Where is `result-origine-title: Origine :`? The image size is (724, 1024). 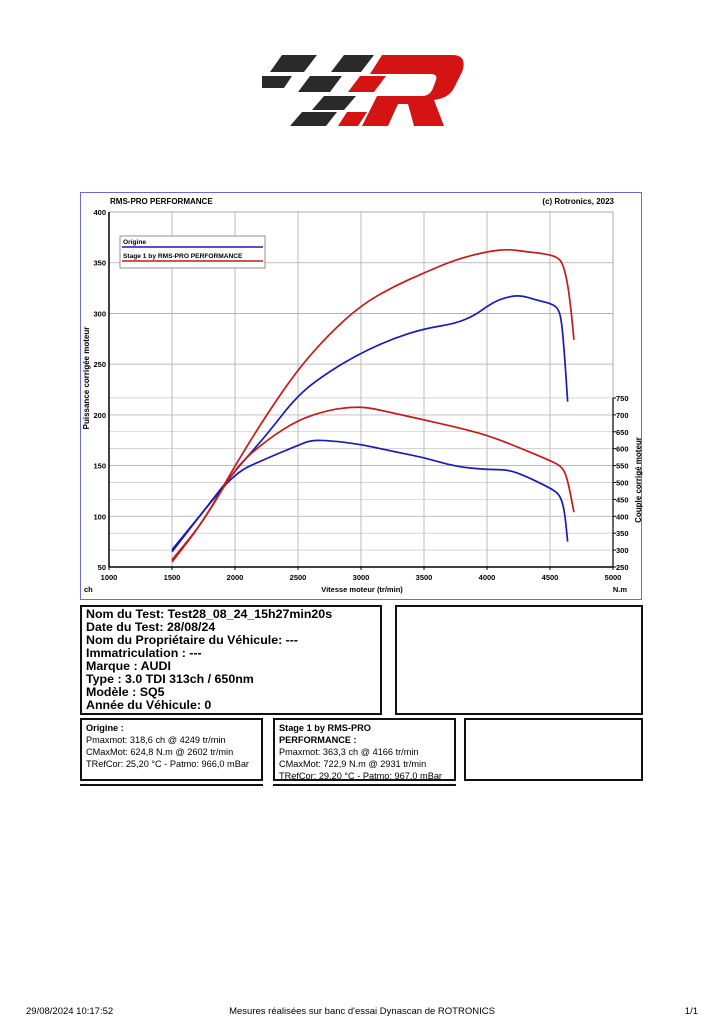 result-origine-title: Origine : is located at coordinates (105, 728).